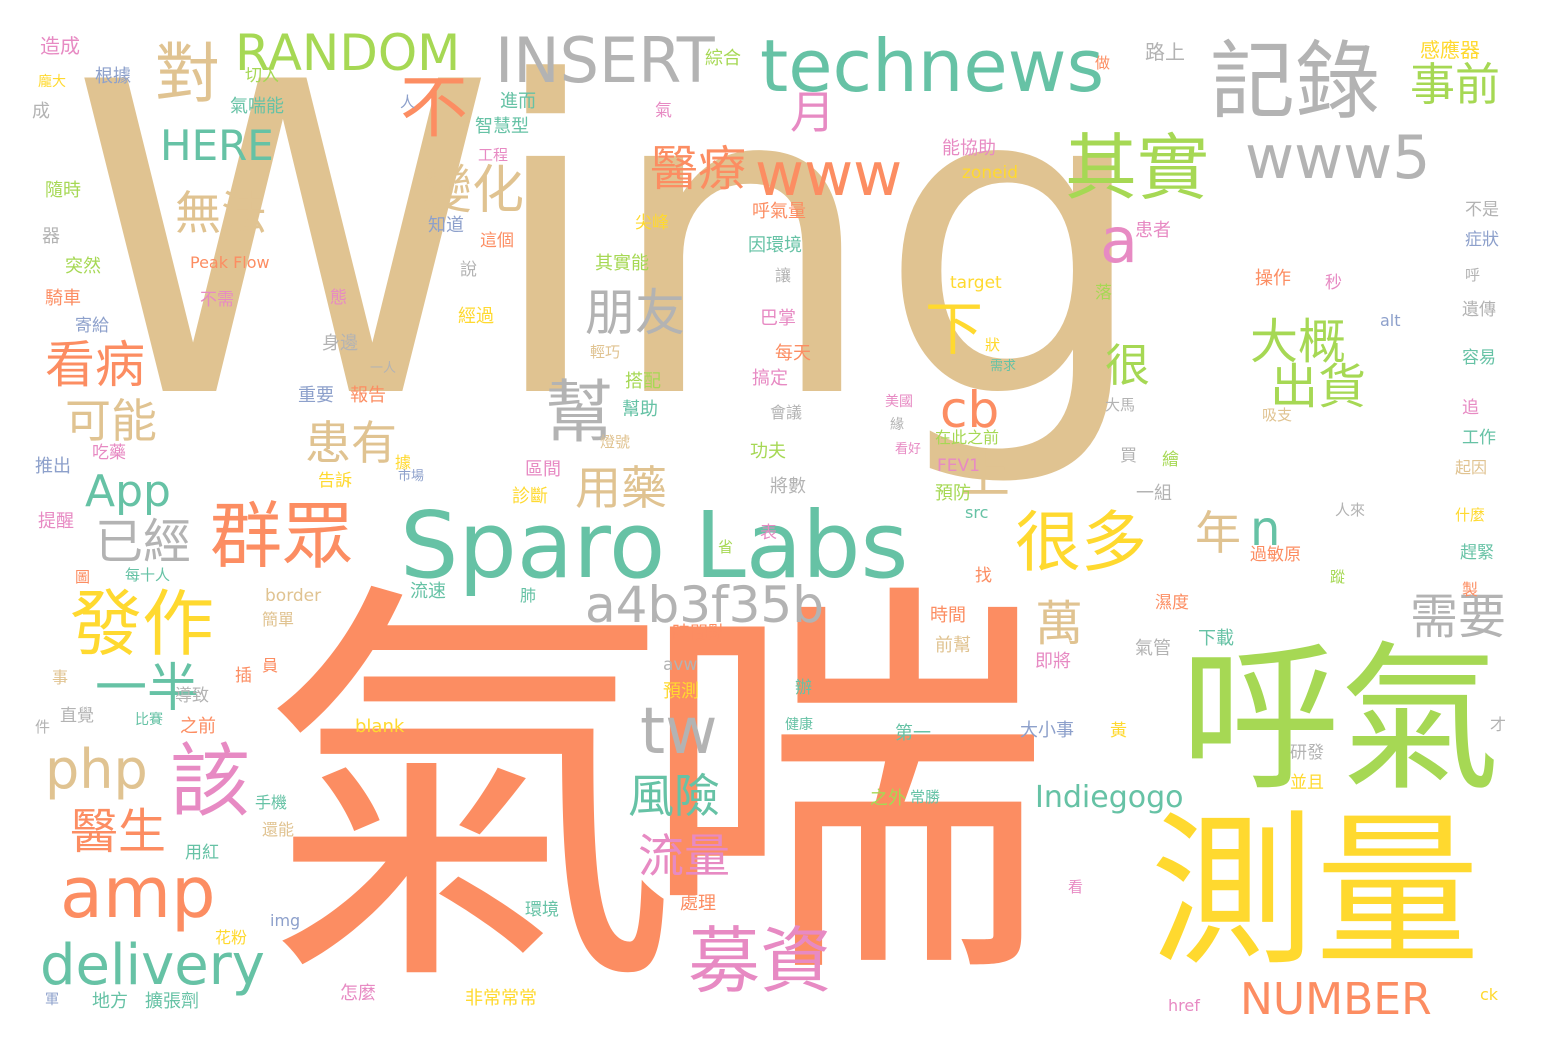 Image resolution: width=1548 pixels, height=1052 pixels. Describe the element at coordinates (799, 725) in the screenshot. I see `word-176: 健康` at that location.